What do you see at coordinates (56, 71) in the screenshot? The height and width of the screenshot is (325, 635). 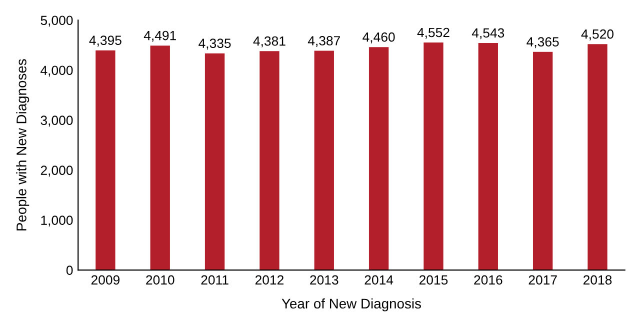 I see `y-tick-label: 4,000` at bounding box center [56, 71].